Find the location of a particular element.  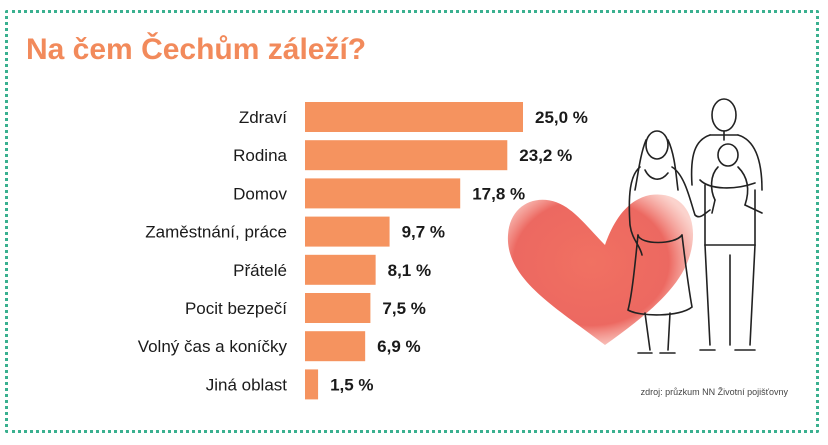

family-figures is located at coordinates (695, 226).